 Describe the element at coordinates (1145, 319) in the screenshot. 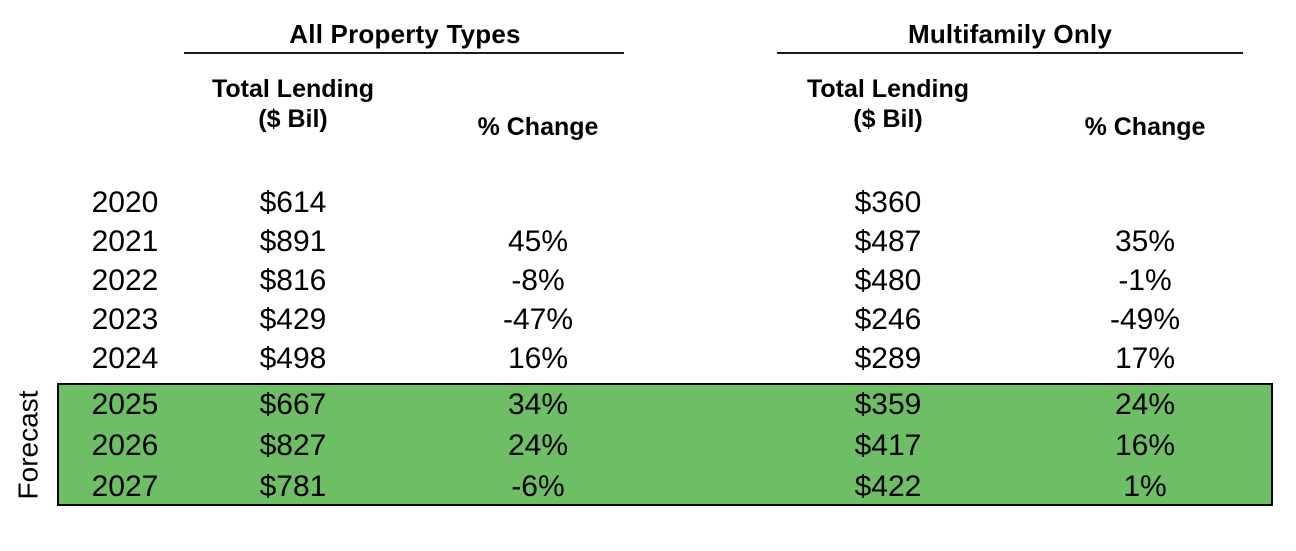

I see `cell-change-mf: -49%` at that location.